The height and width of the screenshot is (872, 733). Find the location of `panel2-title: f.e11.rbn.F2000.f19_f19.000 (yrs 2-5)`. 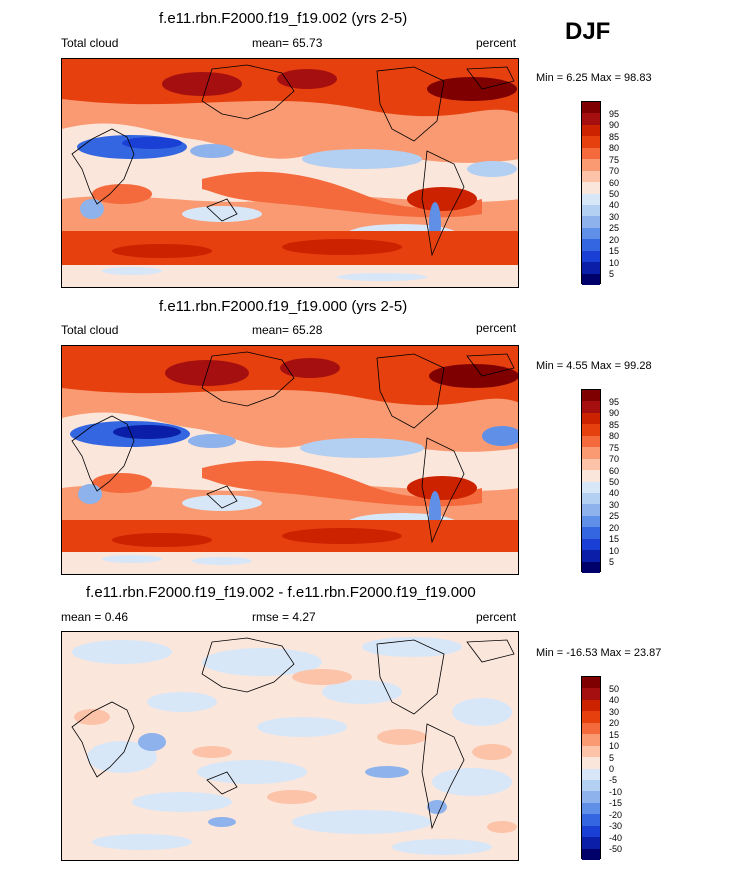

panel2-title: f.e11.rbn.F2000.f19_f19.000 (yrs 2-5) is located at coordinates (283, 306).